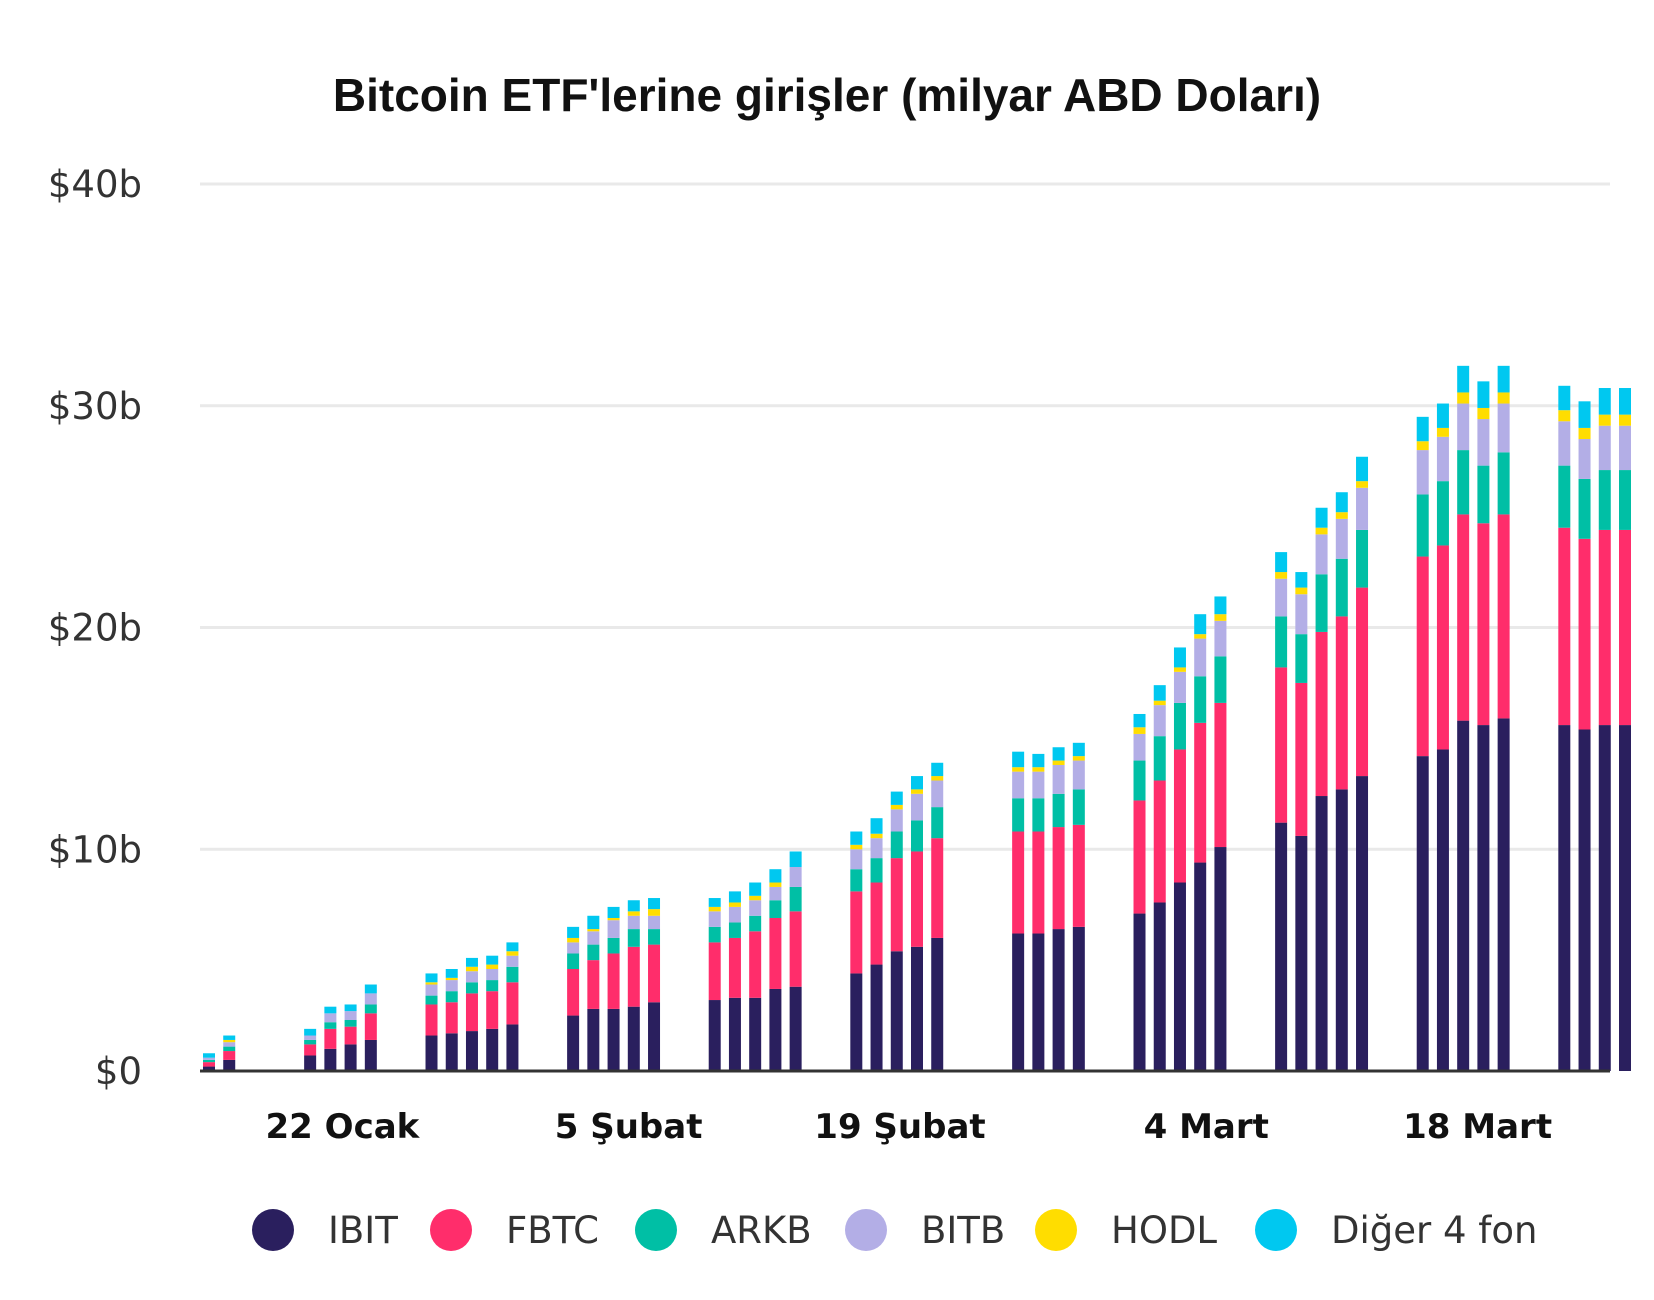 The image size is (1654, 1300). Describe the element at coordinates (1477, 1127) in the screenshot. I see `x-tick-label: 18 Mart` at that location.